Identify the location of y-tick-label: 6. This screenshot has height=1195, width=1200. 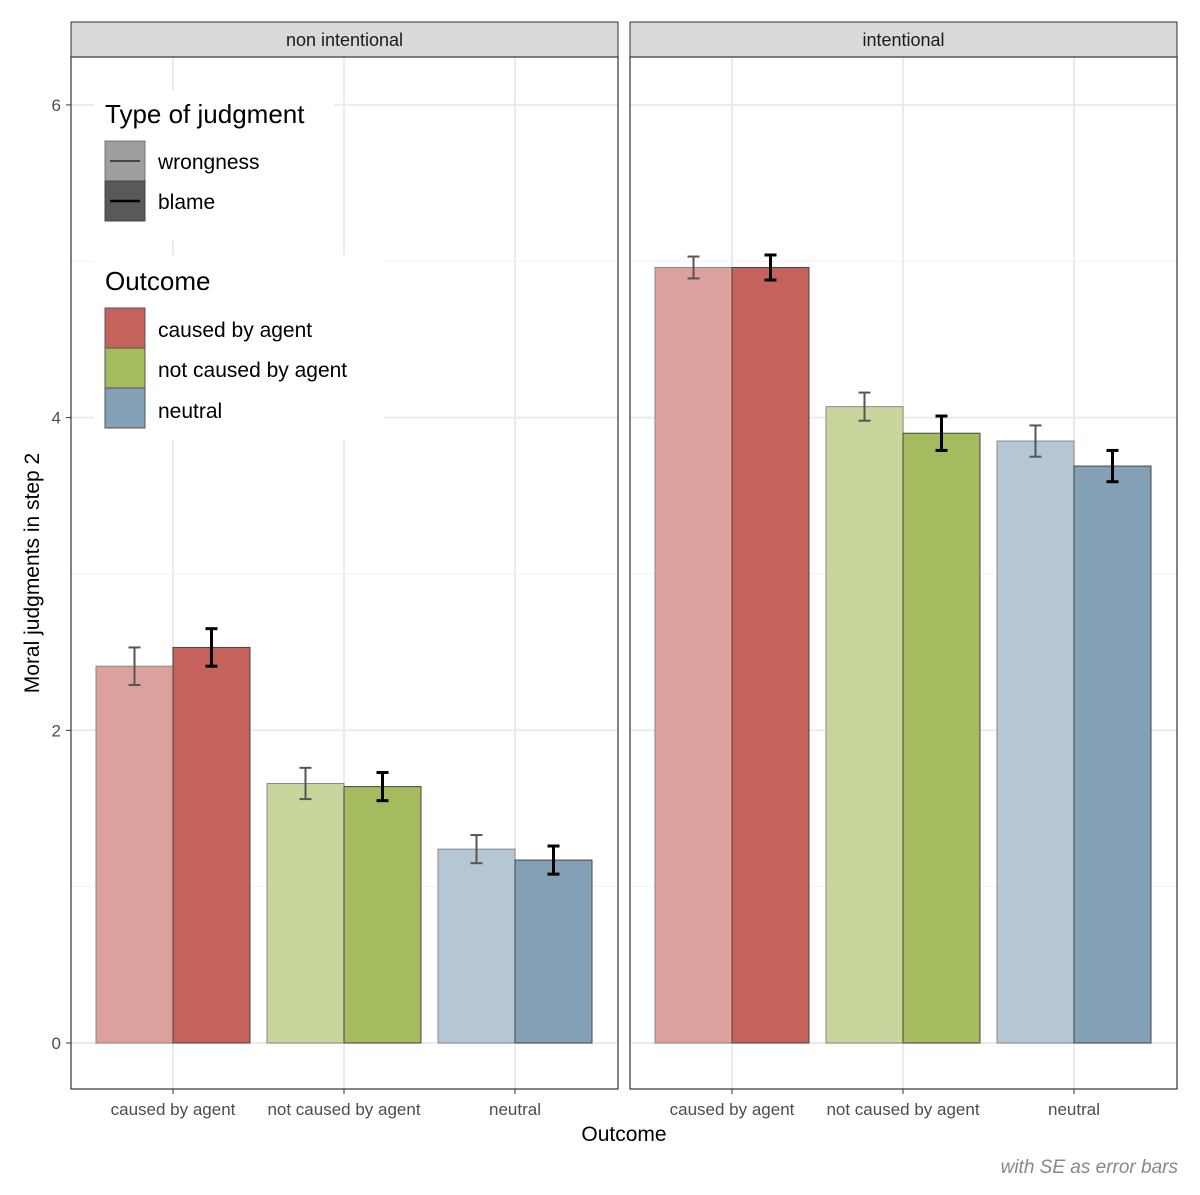
(56, 105).